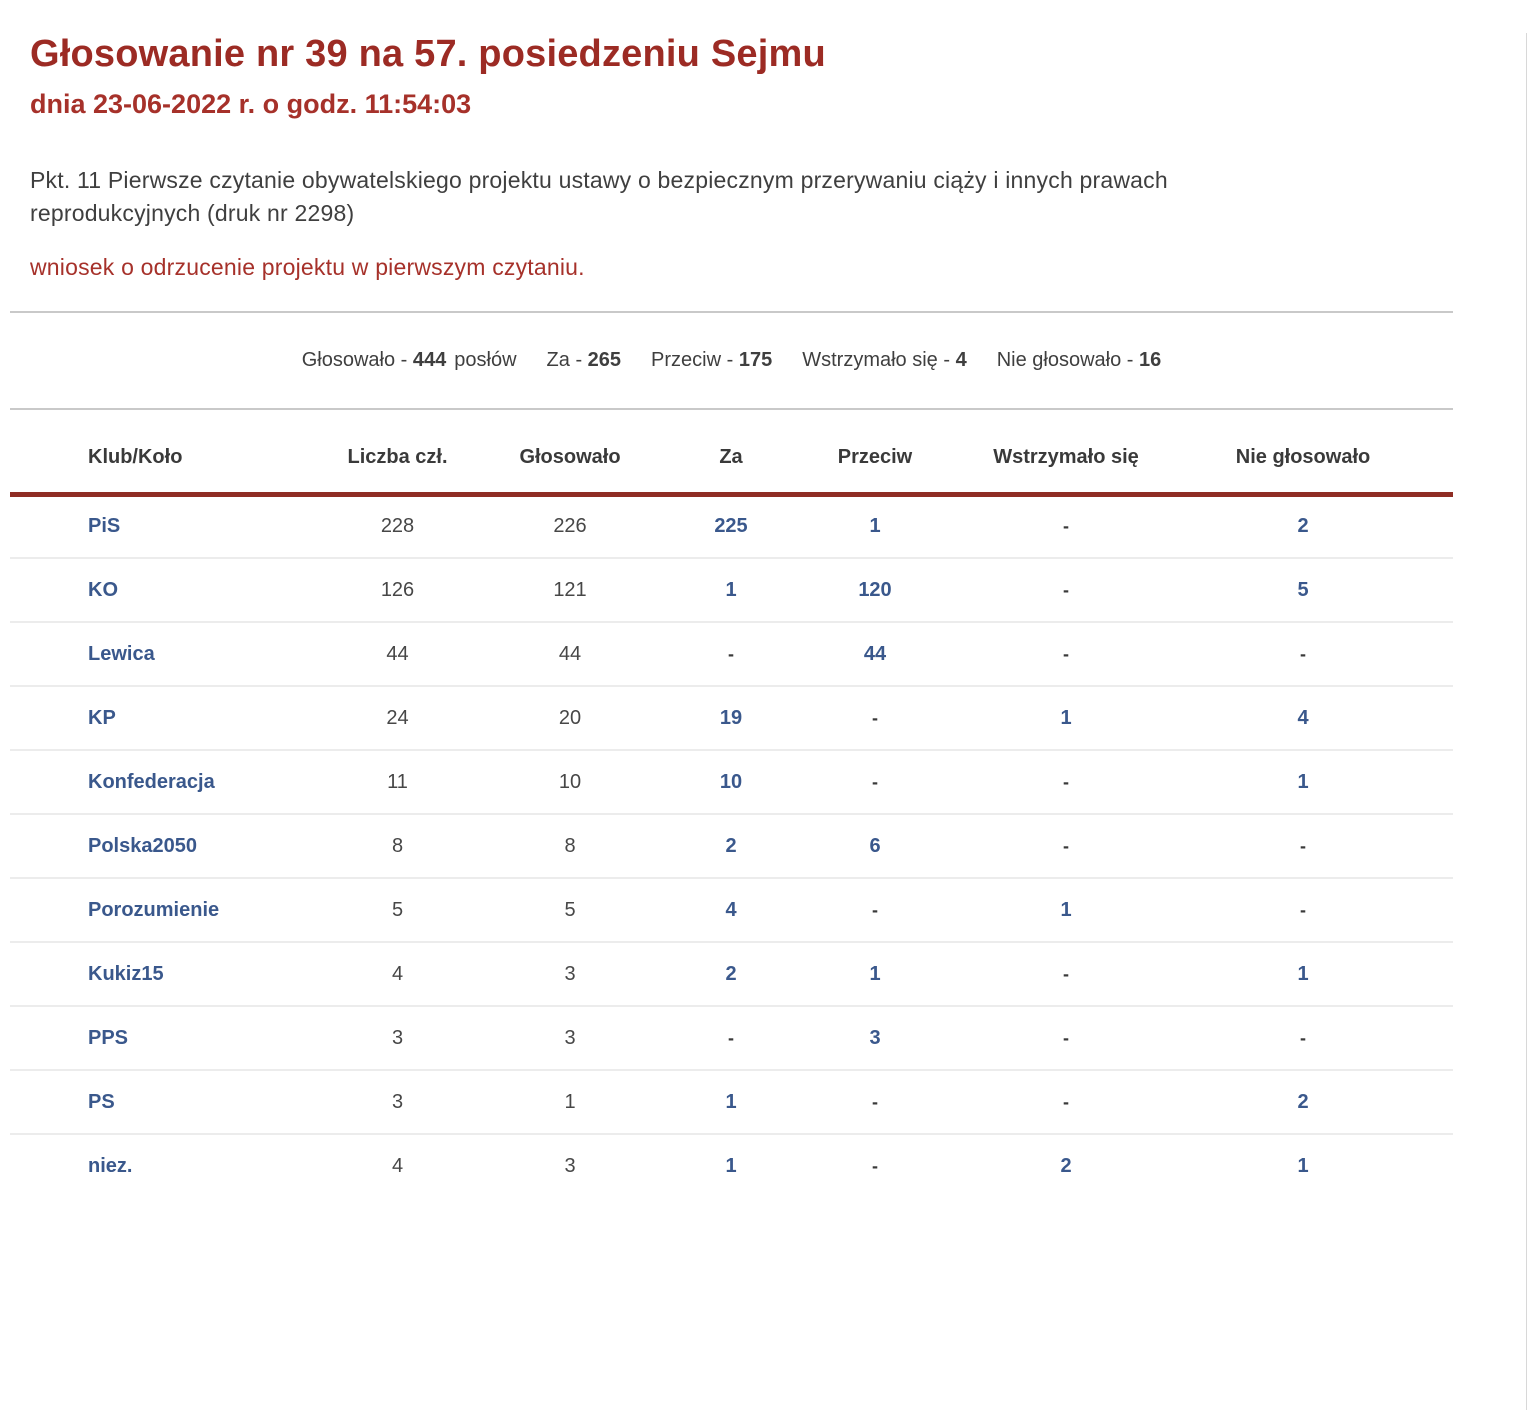 This screenshot has height=1410, width=1529. What do you see at coordinates (110, 1166) in the screenshot?
I see `club-link: niez.` at bounding box center [110, 1166].